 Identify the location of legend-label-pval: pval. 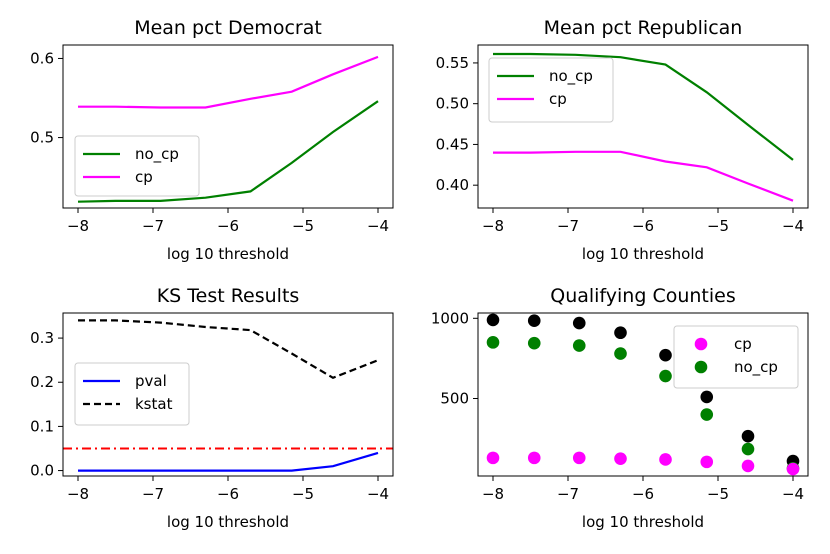
(151, 381).